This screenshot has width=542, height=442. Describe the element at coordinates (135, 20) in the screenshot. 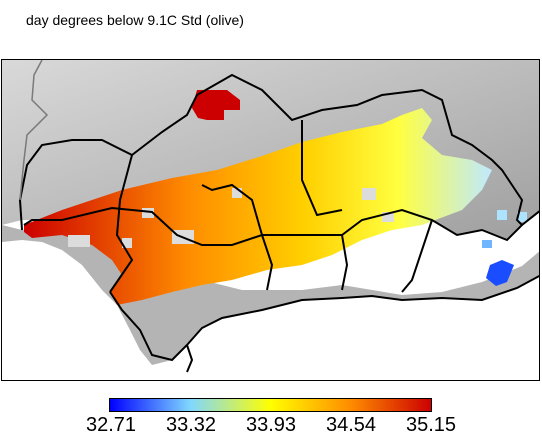

I see `map-title: day degrees below 9.1C Std (olive)` at that location.